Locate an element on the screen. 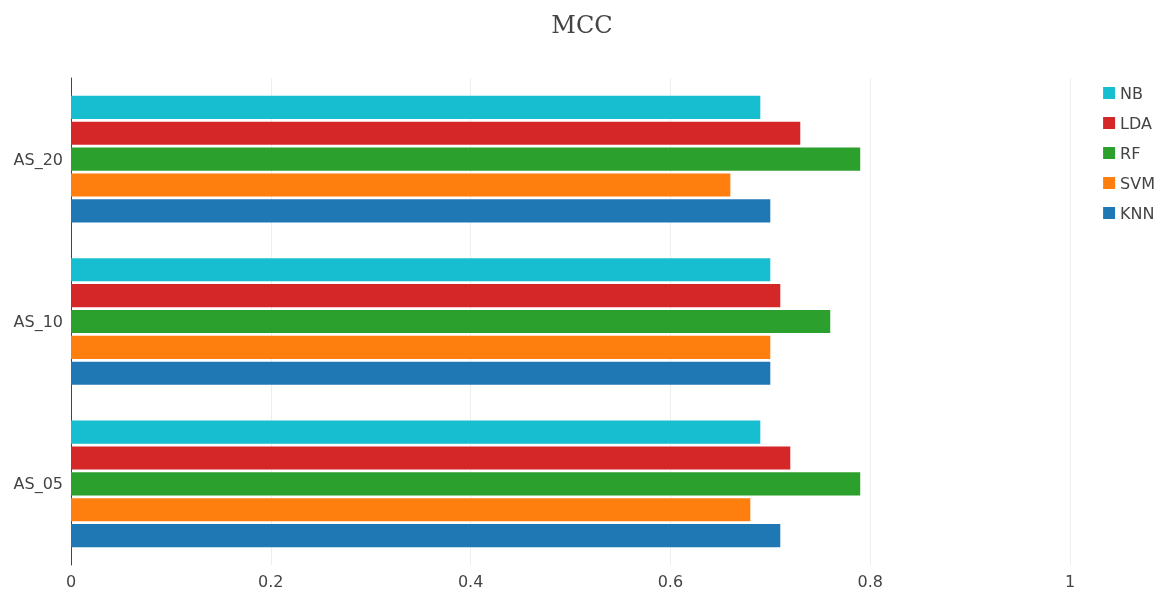 The width and height of the screenshot is (1164, 599). y-tick-label: AS_10 is located at coordinates (38, 322).